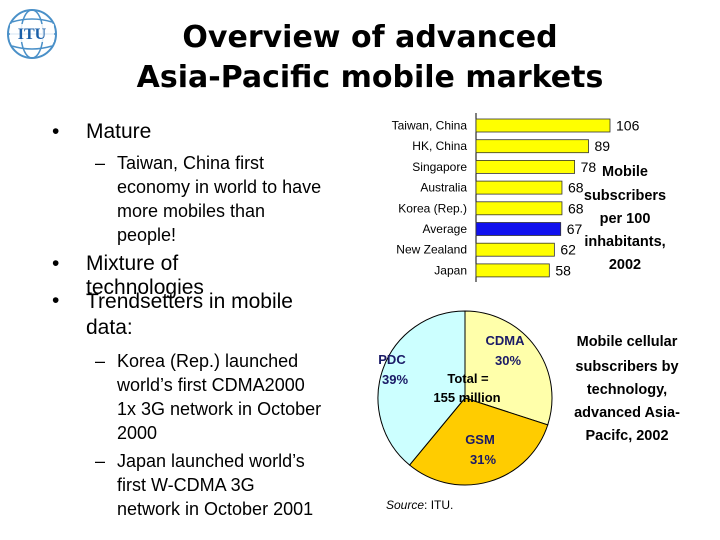 The image size is (720, 540). Describe the element at coordinates (191, 211) in the screenshot. I see `text-line: more mobiles than` at that location.